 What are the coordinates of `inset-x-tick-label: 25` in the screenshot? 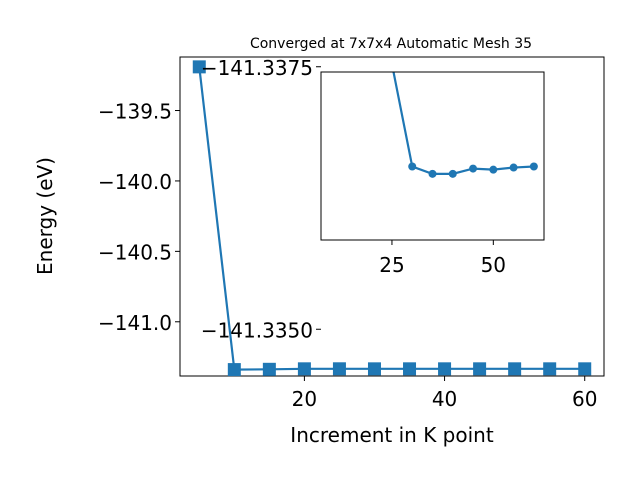 It's located at (391, 265).